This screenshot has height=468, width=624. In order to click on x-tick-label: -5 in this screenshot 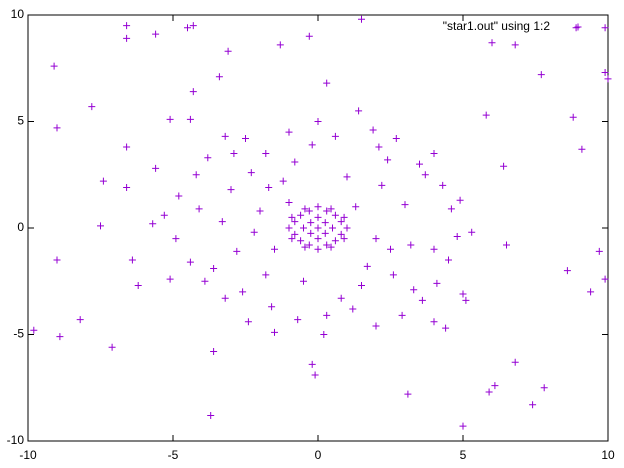, I will do `click(173, 455)`.